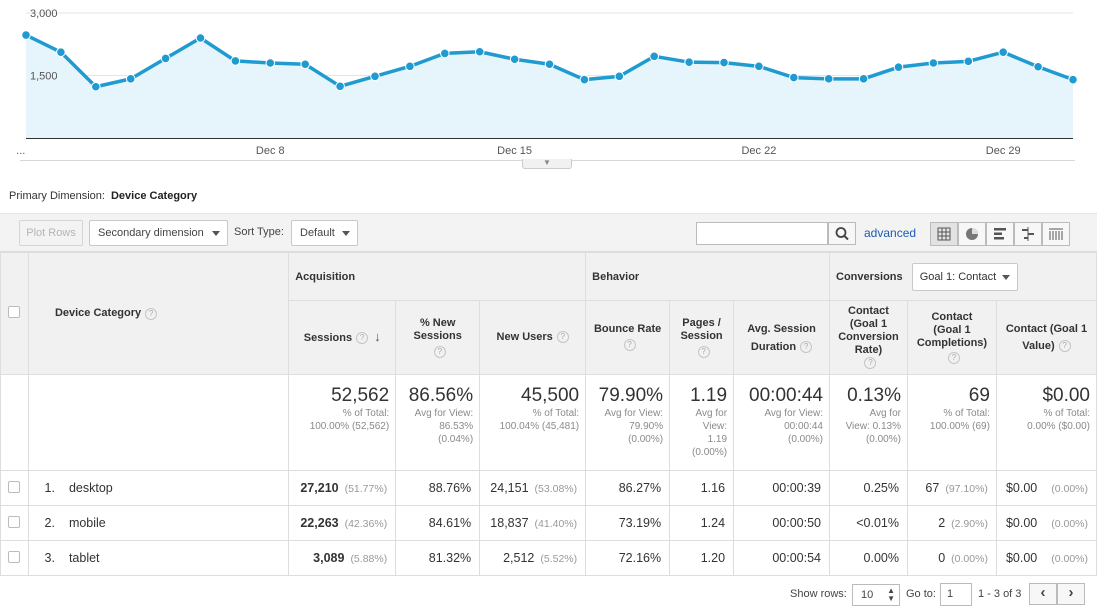 This screenshot has height=616, width=1097. Describe the element at coordinates (84, 558) in the screenshot. I see `device-link: tablet` at that location.